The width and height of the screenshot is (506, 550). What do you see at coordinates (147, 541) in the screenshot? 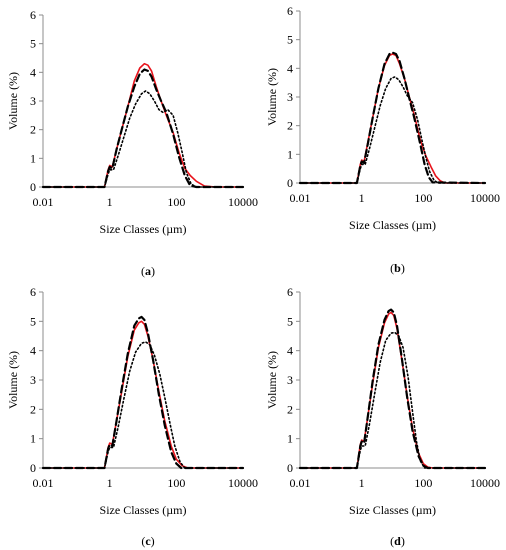
I see `panel-label: (c)` at bounding box center [147, 541].